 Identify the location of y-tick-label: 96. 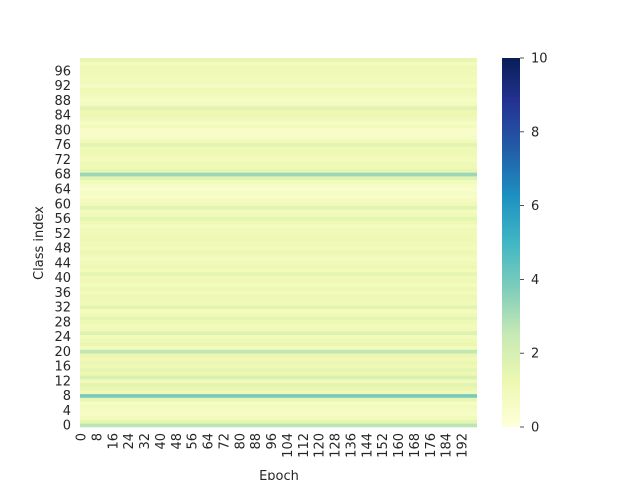
(62, 71).